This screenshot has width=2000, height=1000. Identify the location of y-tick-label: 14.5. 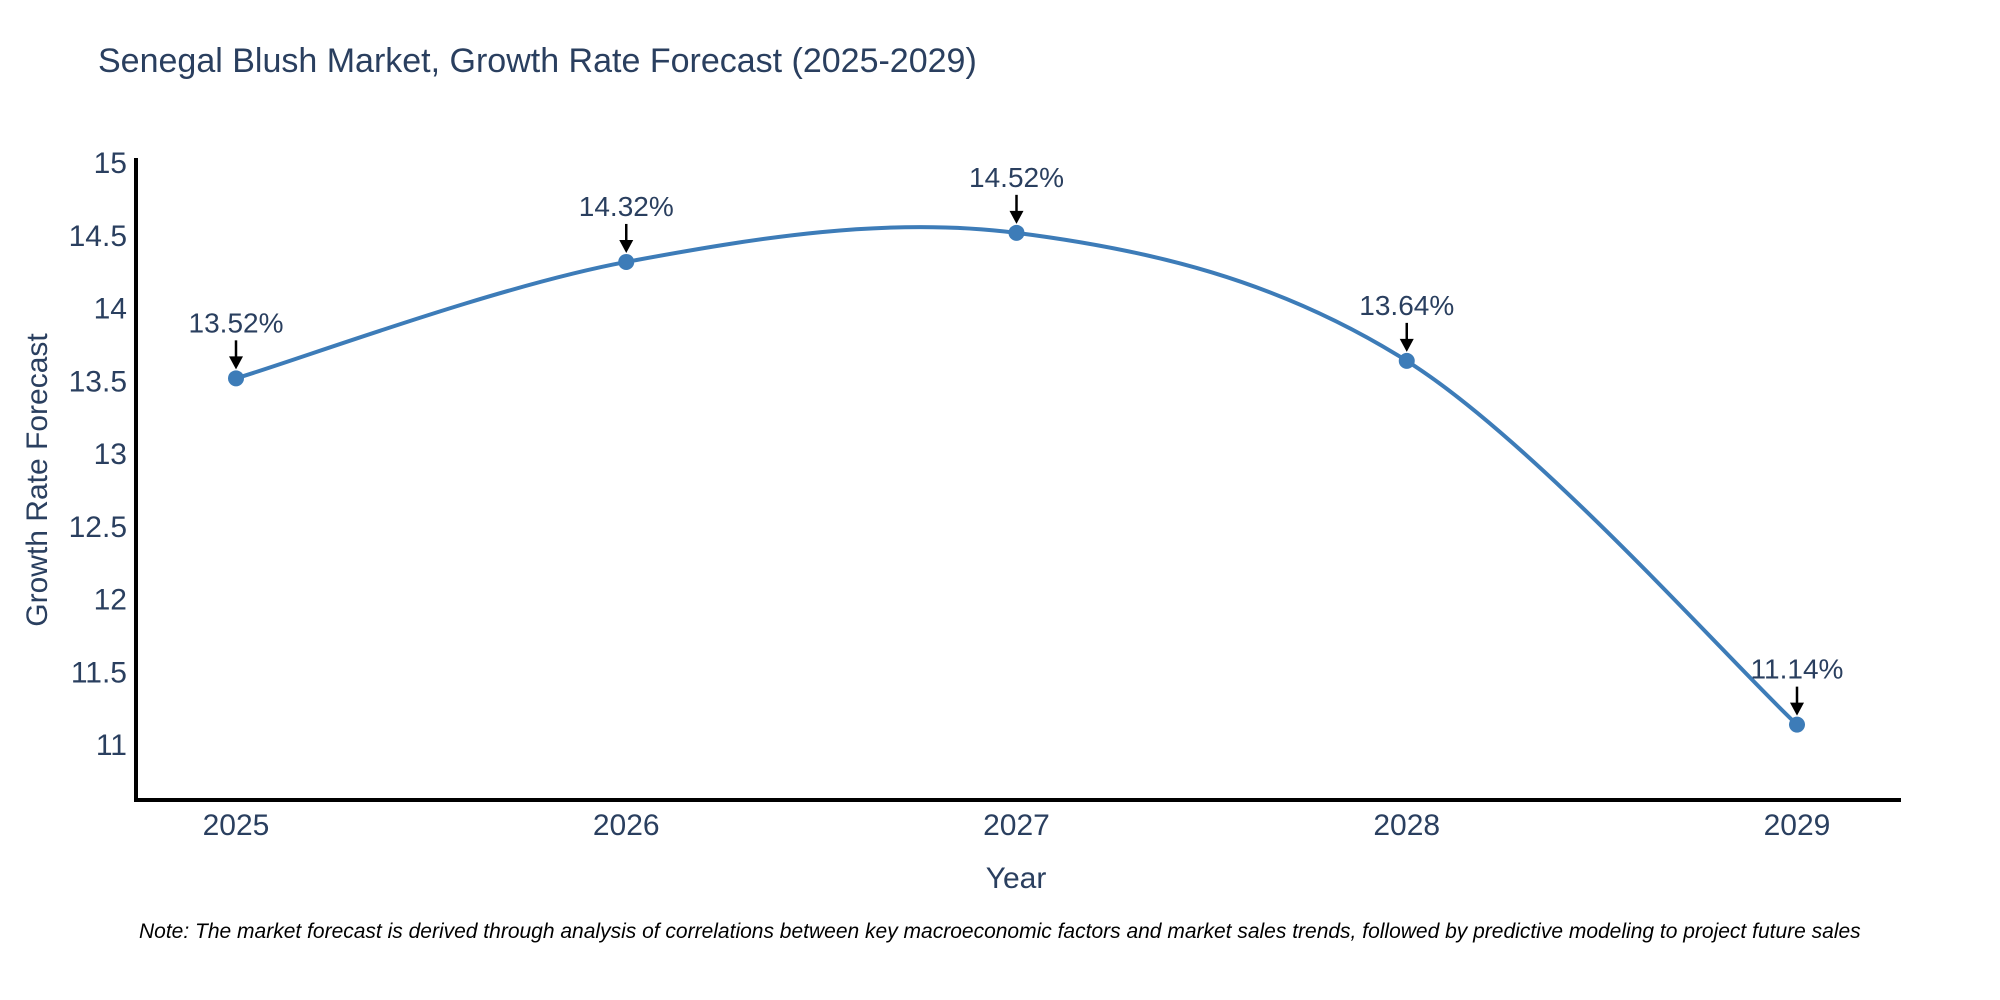
(98, 236).